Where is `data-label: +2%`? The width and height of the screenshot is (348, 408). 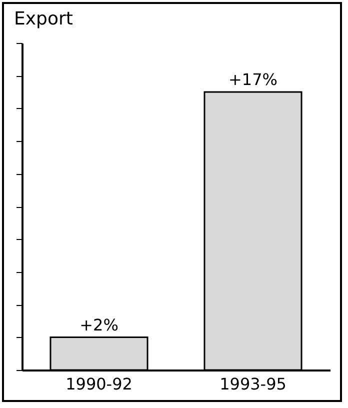
data-label: +2% is located at coordinates (99, 324).